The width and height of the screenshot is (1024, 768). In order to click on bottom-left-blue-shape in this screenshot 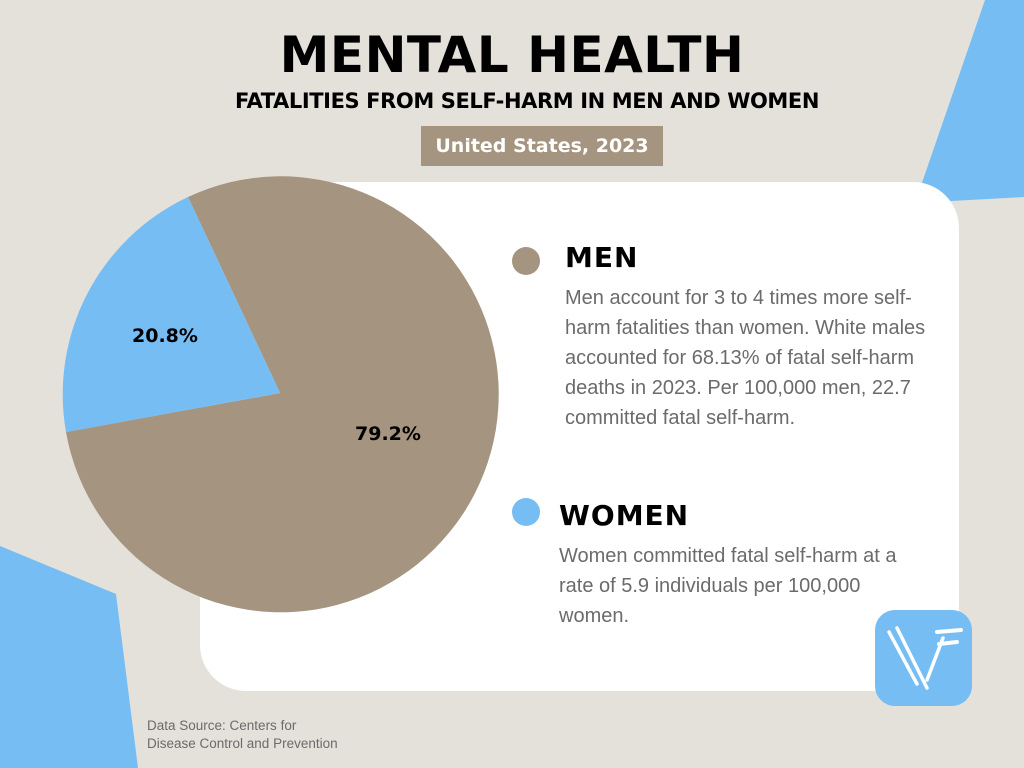, I will do `click(69, 657)`.